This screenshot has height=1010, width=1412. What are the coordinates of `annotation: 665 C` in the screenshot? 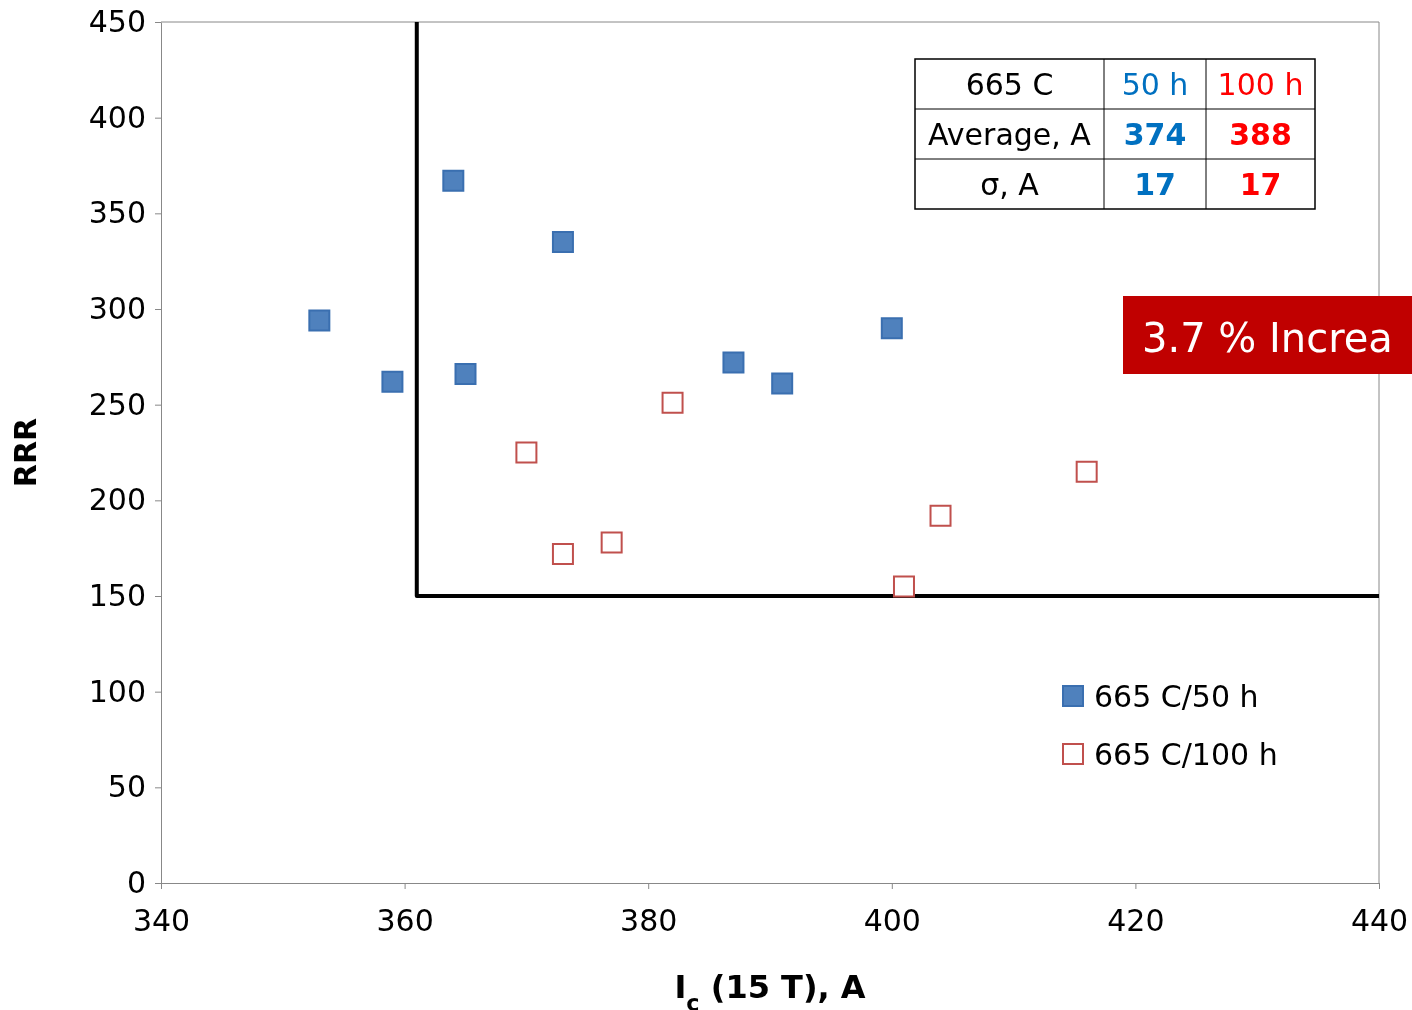 It's located at (1009, 84).